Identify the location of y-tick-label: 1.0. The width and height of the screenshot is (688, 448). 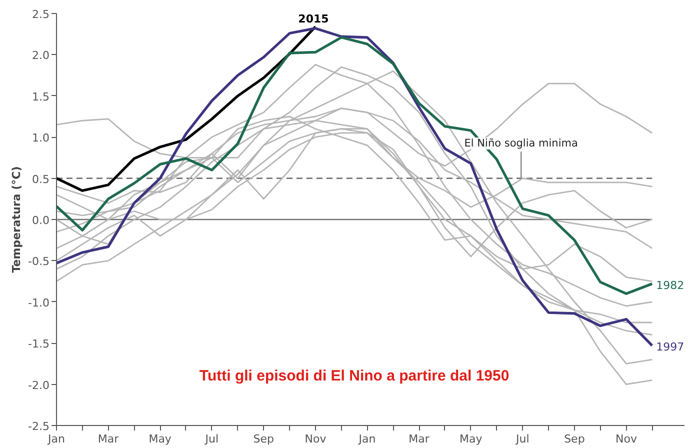
(41, 138).